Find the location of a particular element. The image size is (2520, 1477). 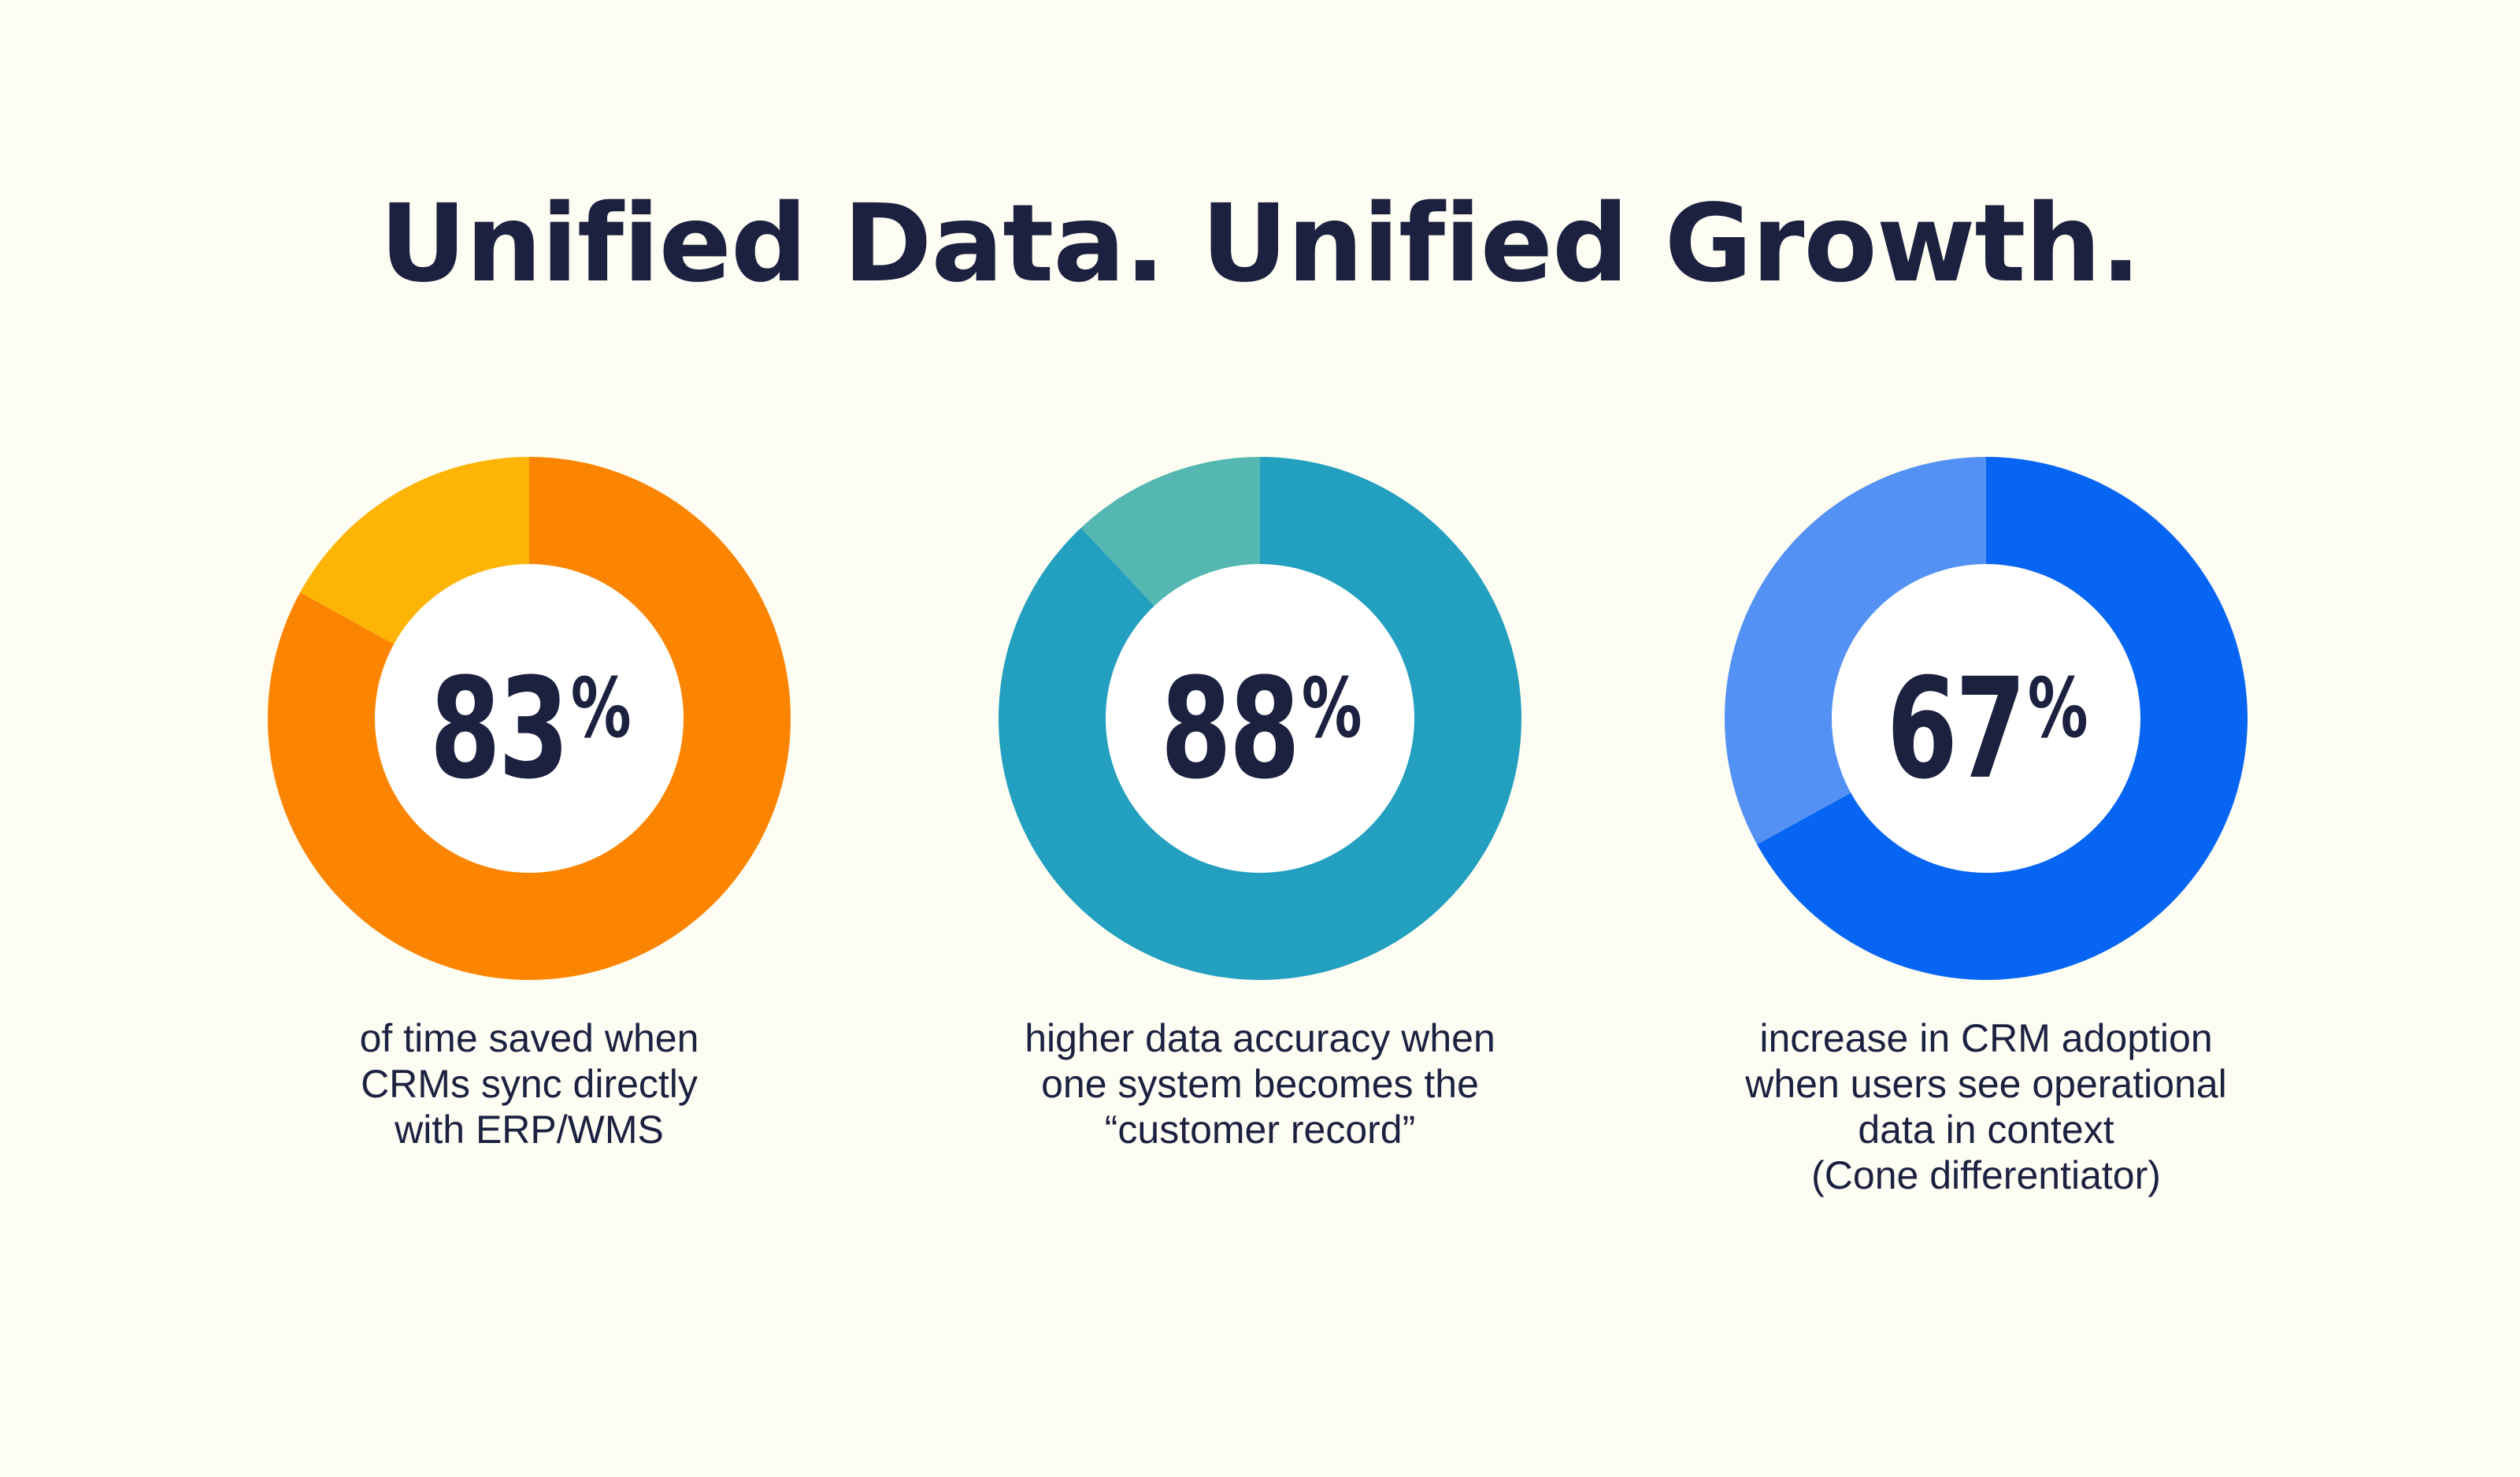

donut-chart: 88% is located at coordinates (1260, 728).